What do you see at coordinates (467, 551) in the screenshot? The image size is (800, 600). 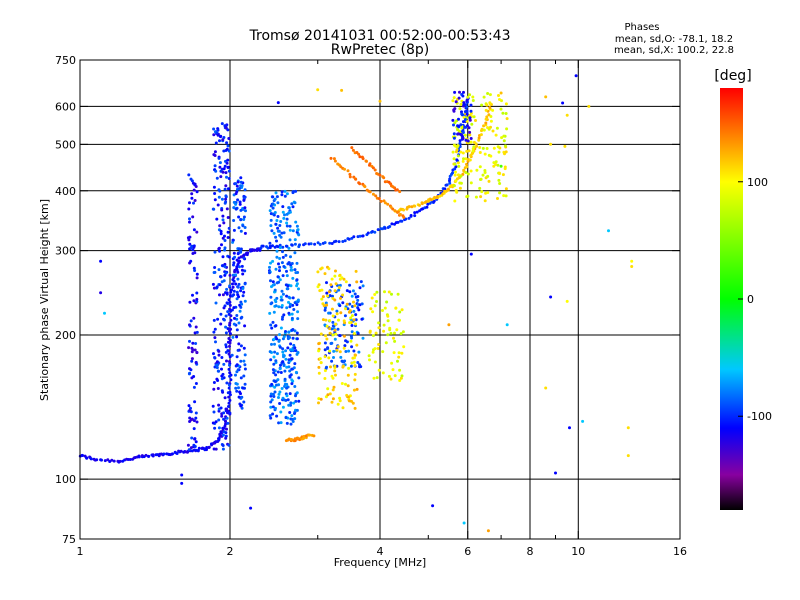 I see `x-tick-label: 6` at bounding box center [467, 551].